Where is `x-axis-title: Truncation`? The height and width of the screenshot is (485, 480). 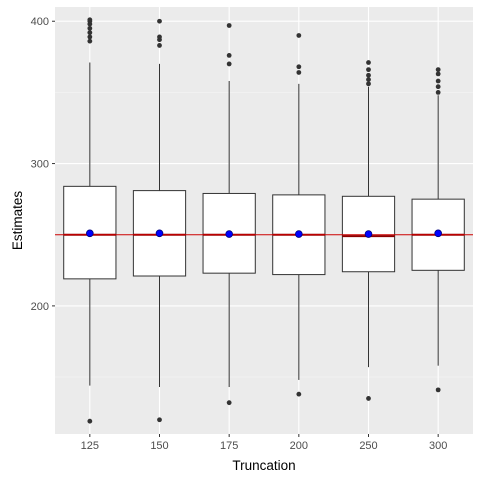
x-axis-title: Truncation is located at coordinates (263, 465).